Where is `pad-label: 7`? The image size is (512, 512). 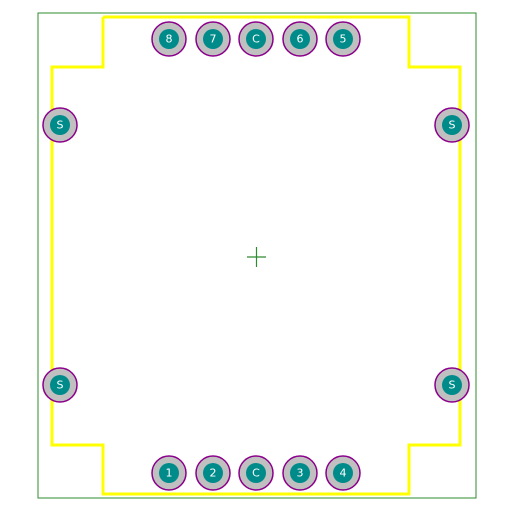
pad-label: 7 is located at coordinates (213, 39).